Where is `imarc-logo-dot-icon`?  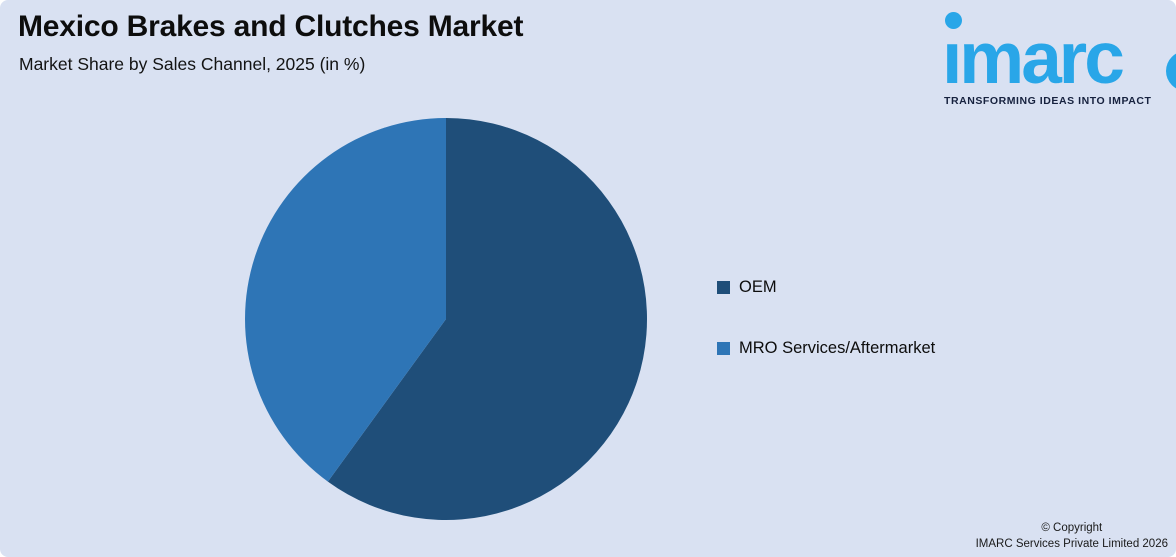
imarc-logo-dot-icon is located at coordinates (953, 20).